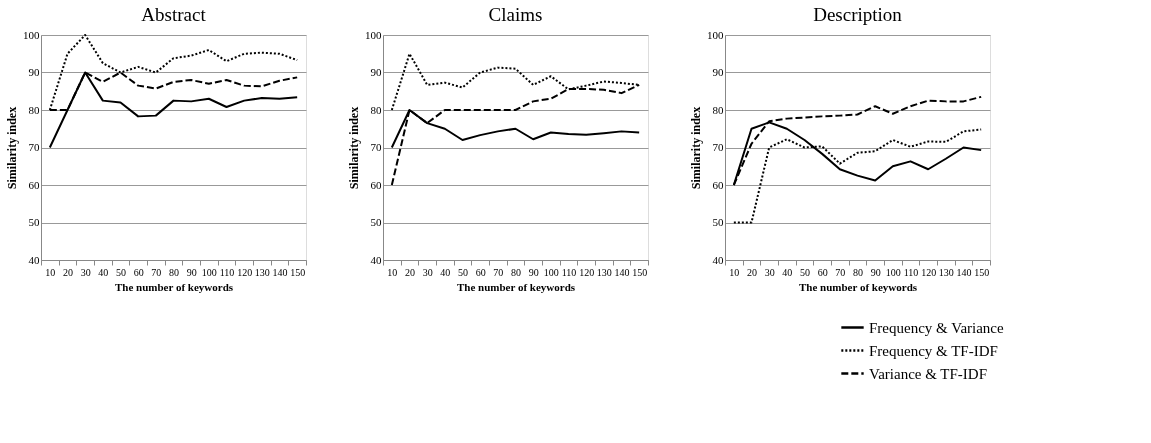 The height and width of the screenshot is (443, 1151). I want to click on chart-title: Claims, so click(515, 14).